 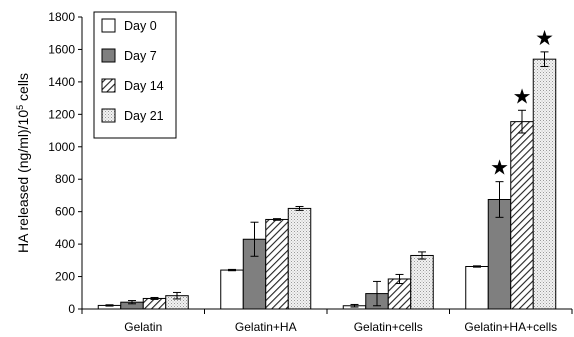 I want to click on significance-markers: ★ ★ ★, so click(x=522, y=103).